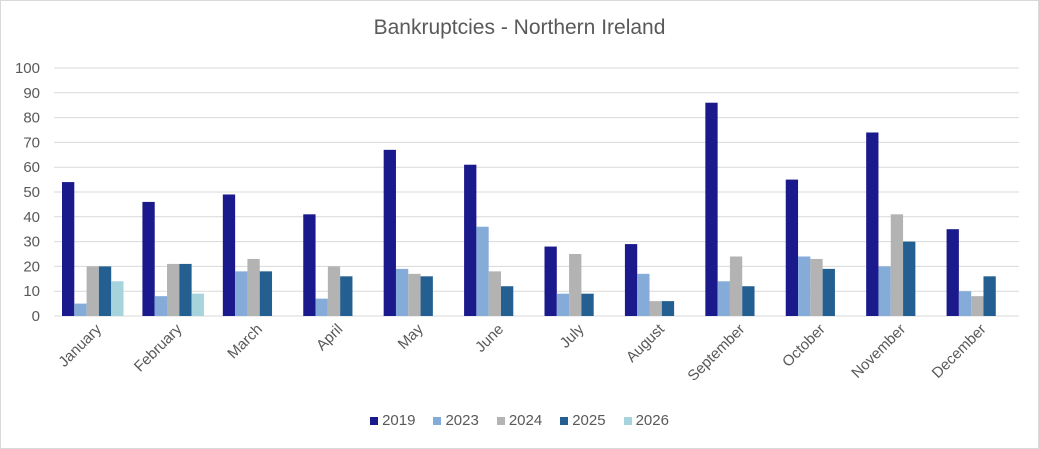 This screenshot has height=449, width=1039. What do you see at coordinates (470, 240) in the screenshot?
I see `bar-2019-june` at bounding box center [470, 240].